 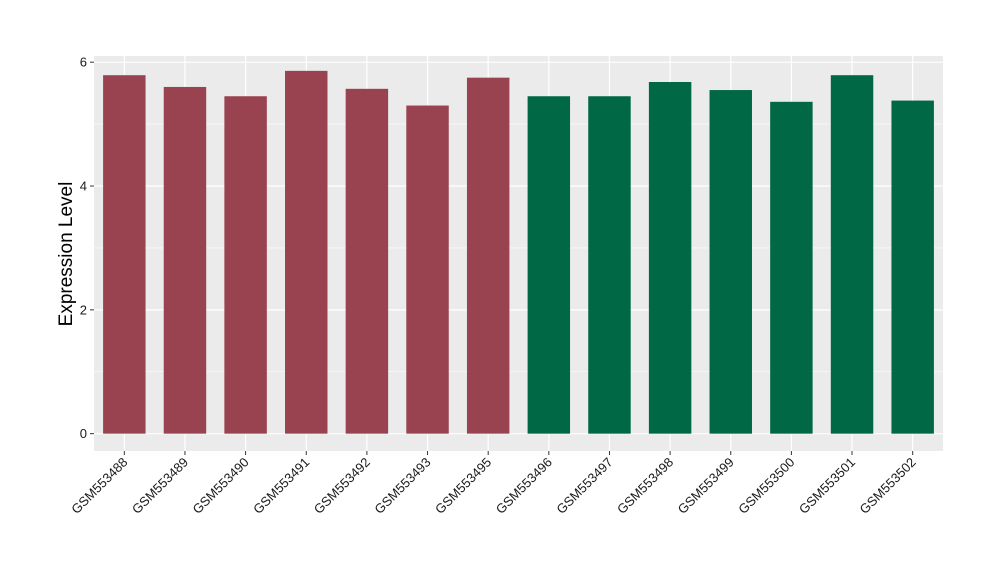 What do you see at coordinates (766, 486) in the screenshot?
I see `x-tick-label: GSM553500` at bounding box center [766, 486].